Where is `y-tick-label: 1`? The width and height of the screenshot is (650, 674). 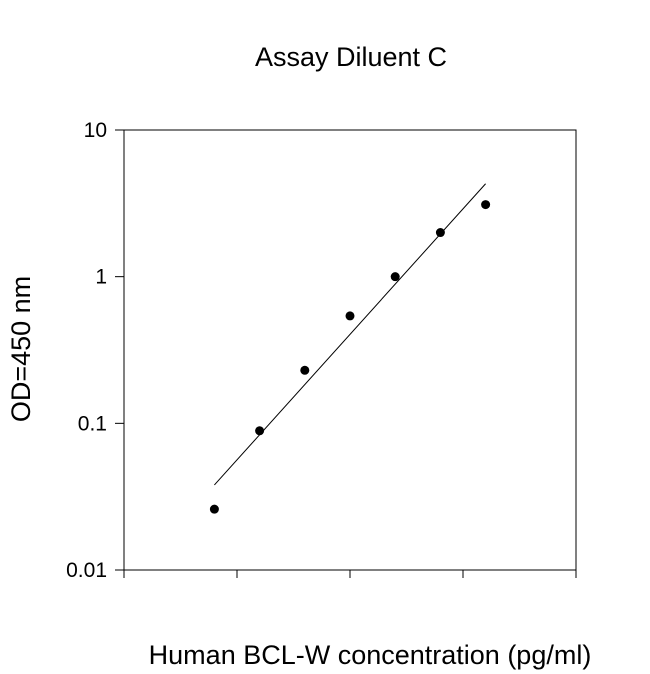
y-tick-label: 1 is located at coordinates (101, 277).